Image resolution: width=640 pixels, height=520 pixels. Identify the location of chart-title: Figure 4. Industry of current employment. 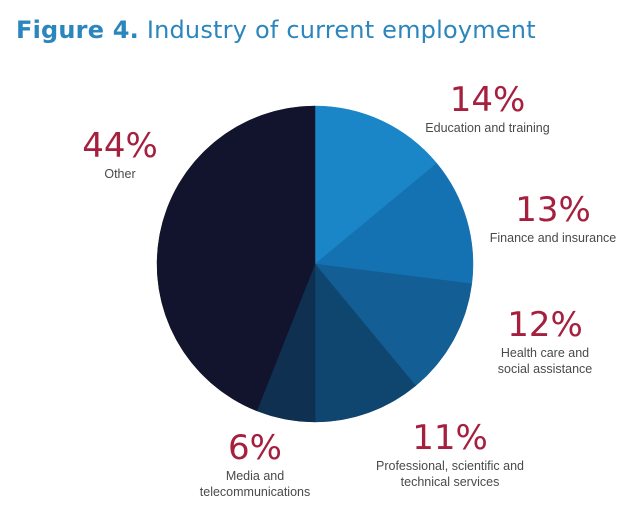
(276, 30).